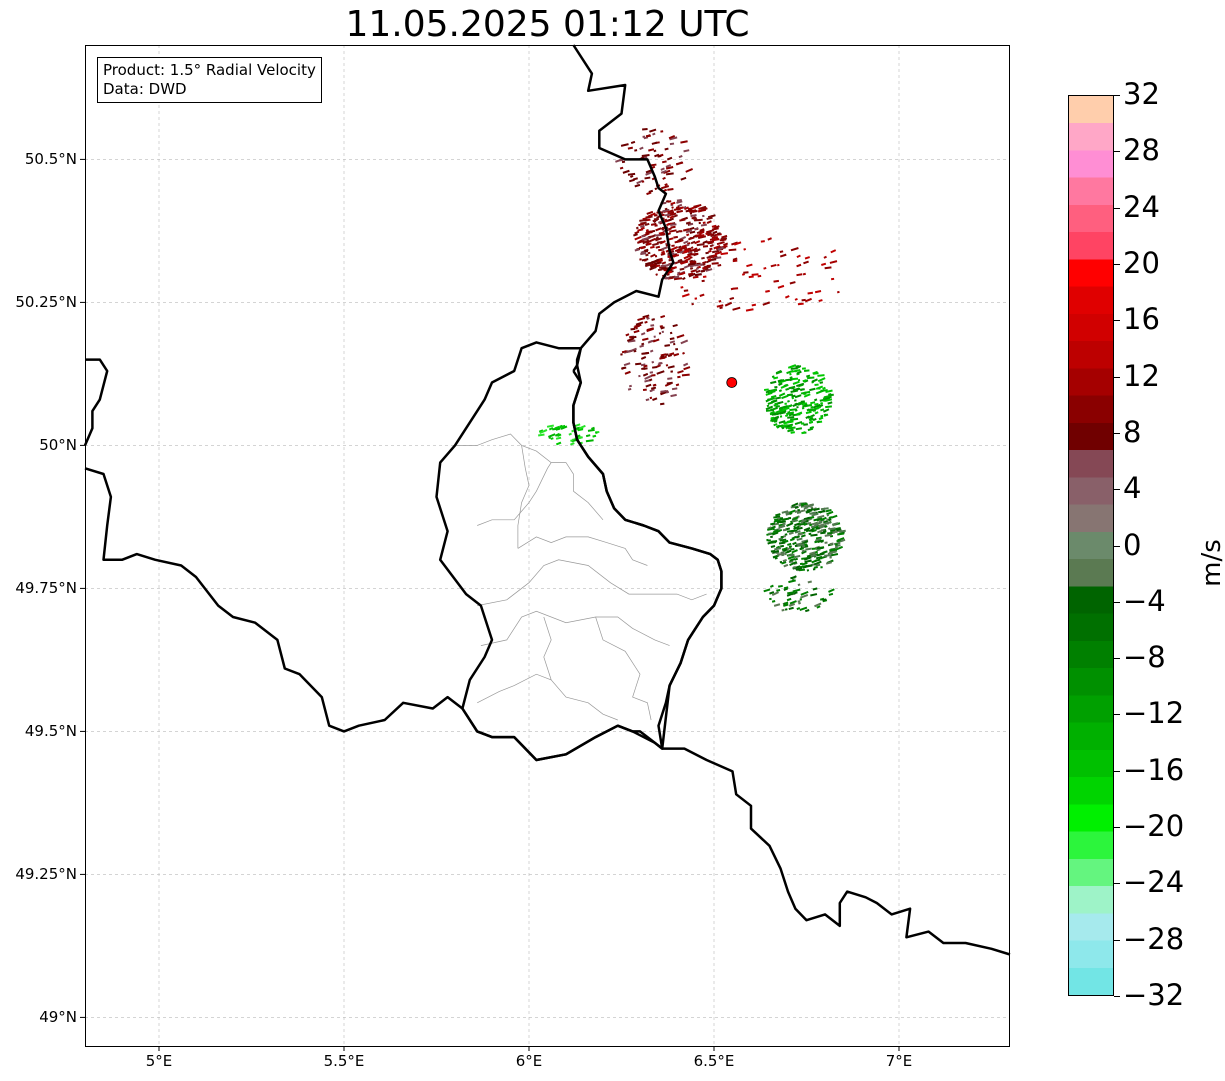 The image size is (1225, 1081). What do you see at coordinates (96, 402) in the screenshot?
I see `national-border` at bounding box center [96, 402].